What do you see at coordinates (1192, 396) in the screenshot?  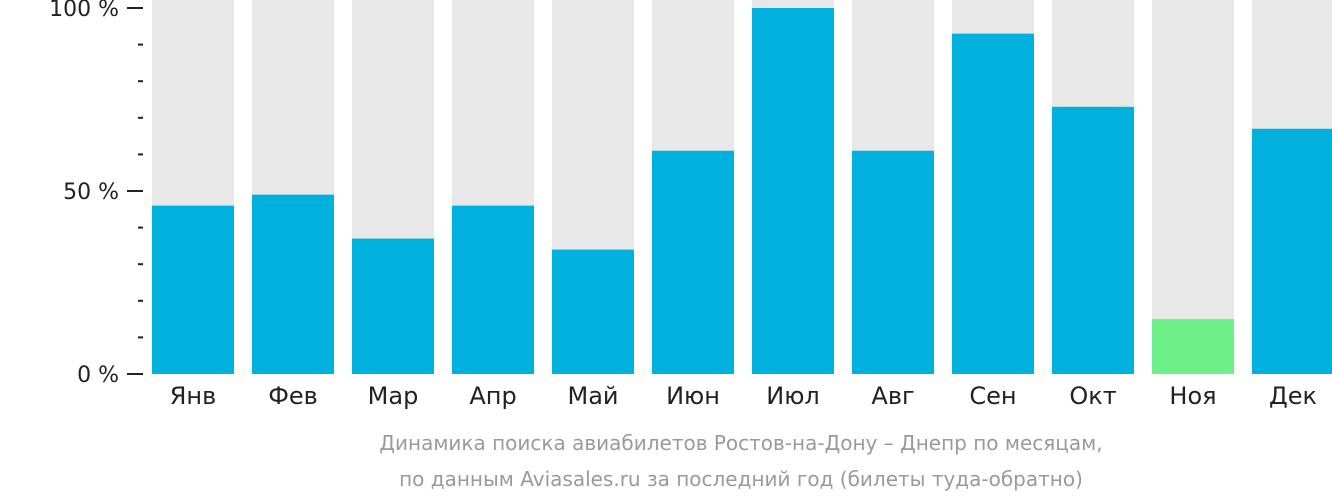 I see `x-tick-label: Ноя` at bounding box center [1192, 396].